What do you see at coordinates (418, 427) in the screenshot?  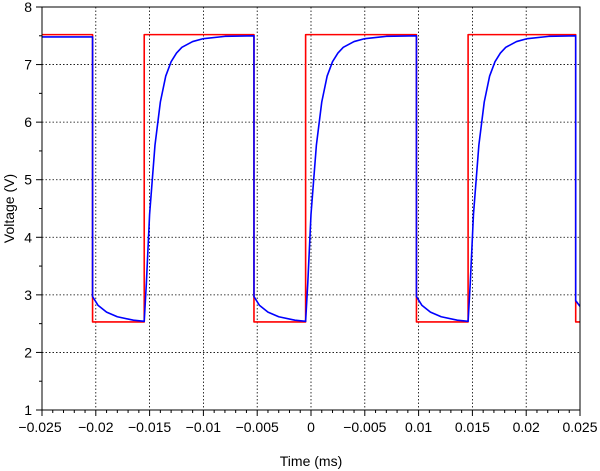 I see `x-tick-label: 0.01` at bounding box center [418, 427].